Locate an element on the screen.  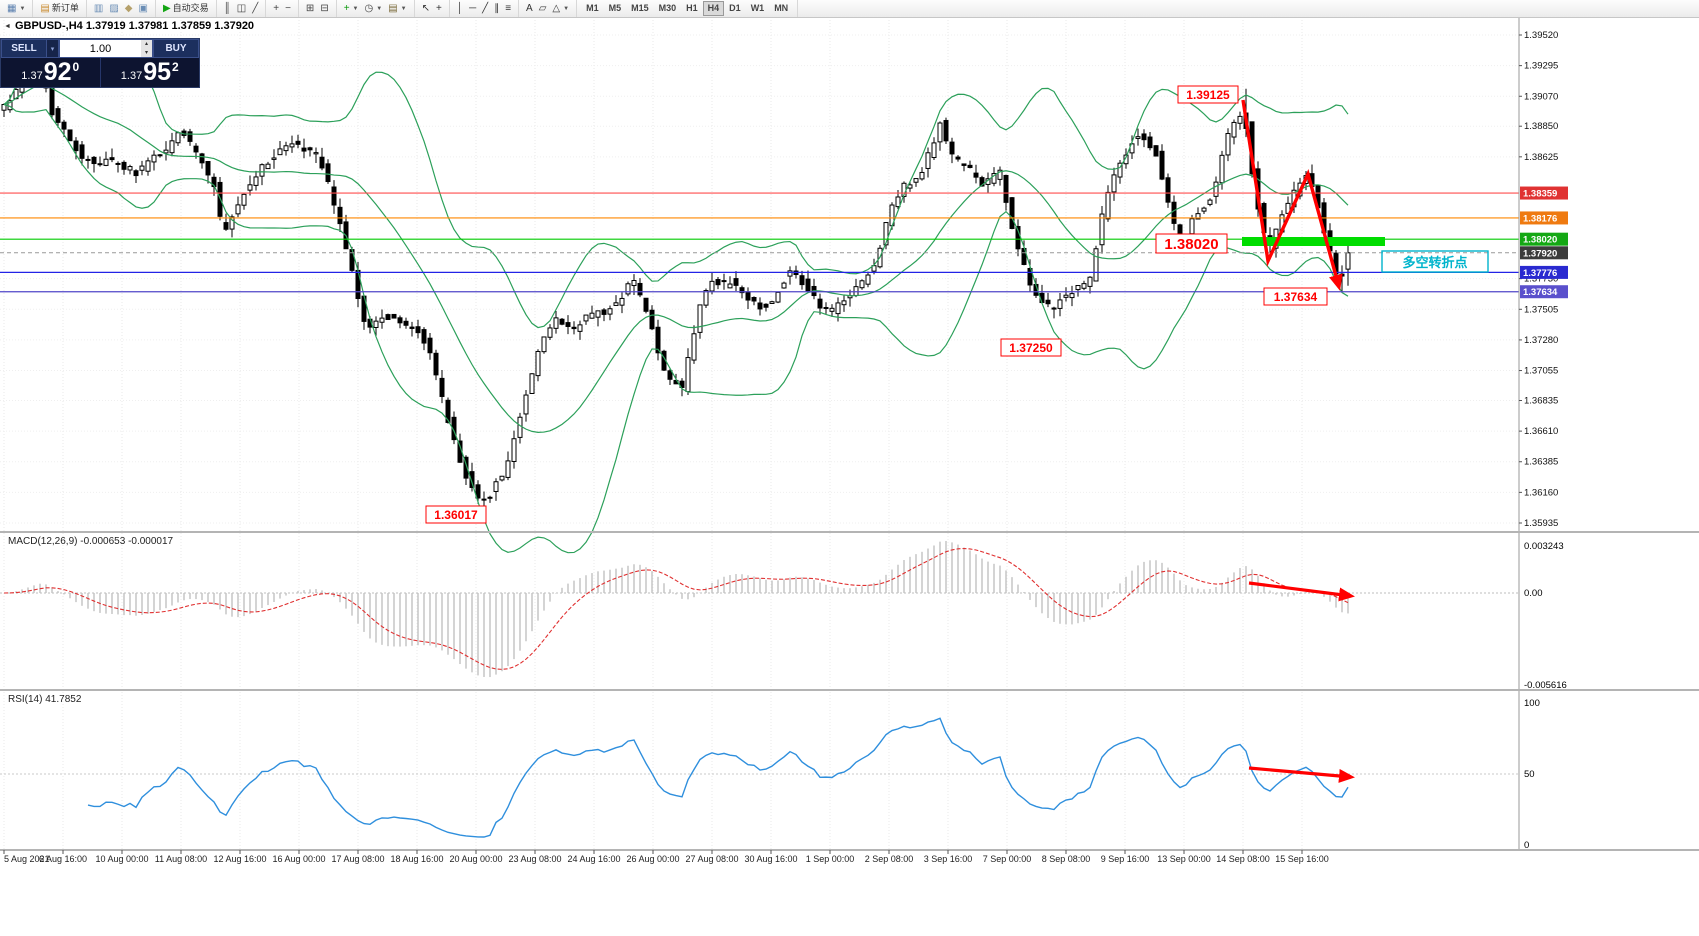
candlestick-chart-type-button: ◫ is located at coordinates (241, 8).